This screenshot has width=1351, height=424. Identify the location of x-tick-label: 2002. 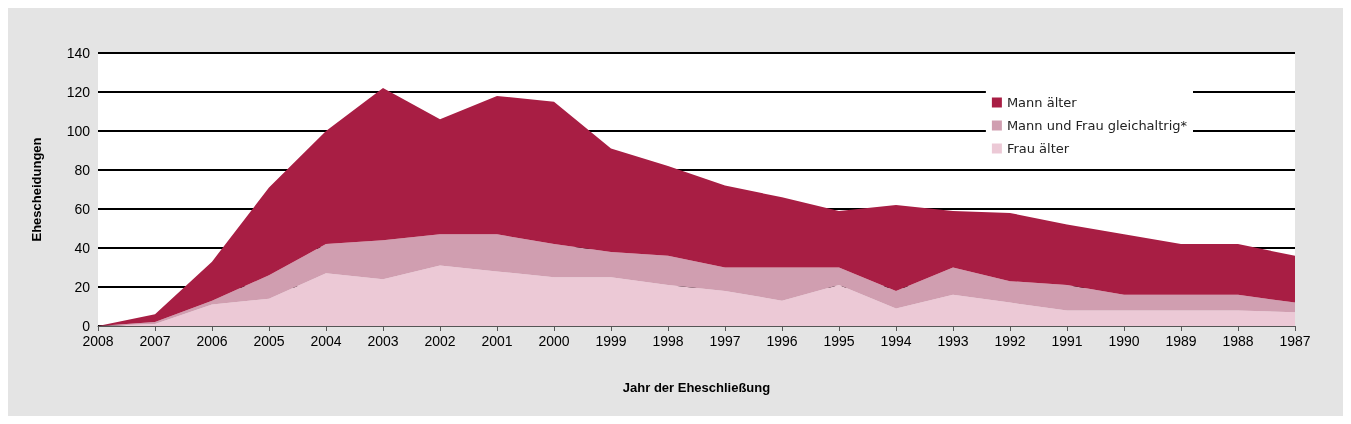
(440, 341).